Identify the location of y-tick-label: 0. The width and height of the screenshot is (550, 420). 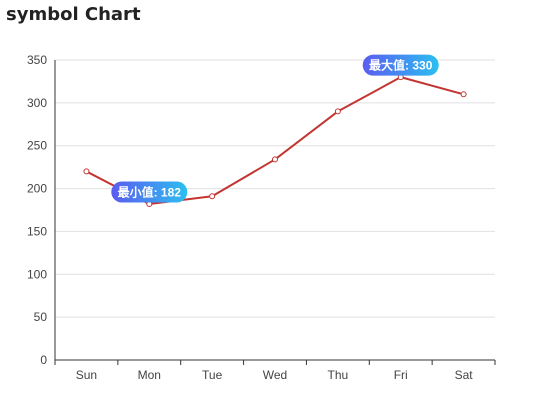
(43, 360).